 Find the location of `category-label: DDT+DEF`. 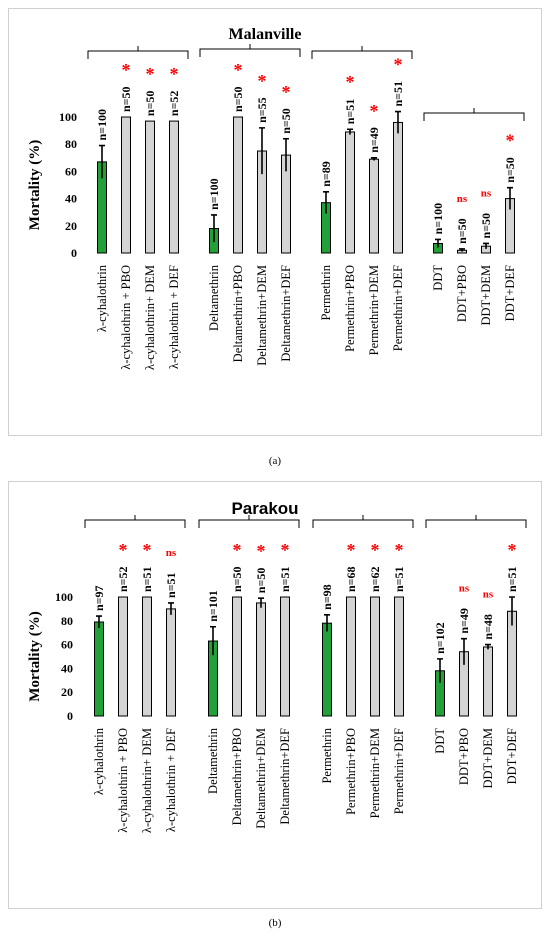

category-label: DDT+DEF is located at coordinates (512, 756).